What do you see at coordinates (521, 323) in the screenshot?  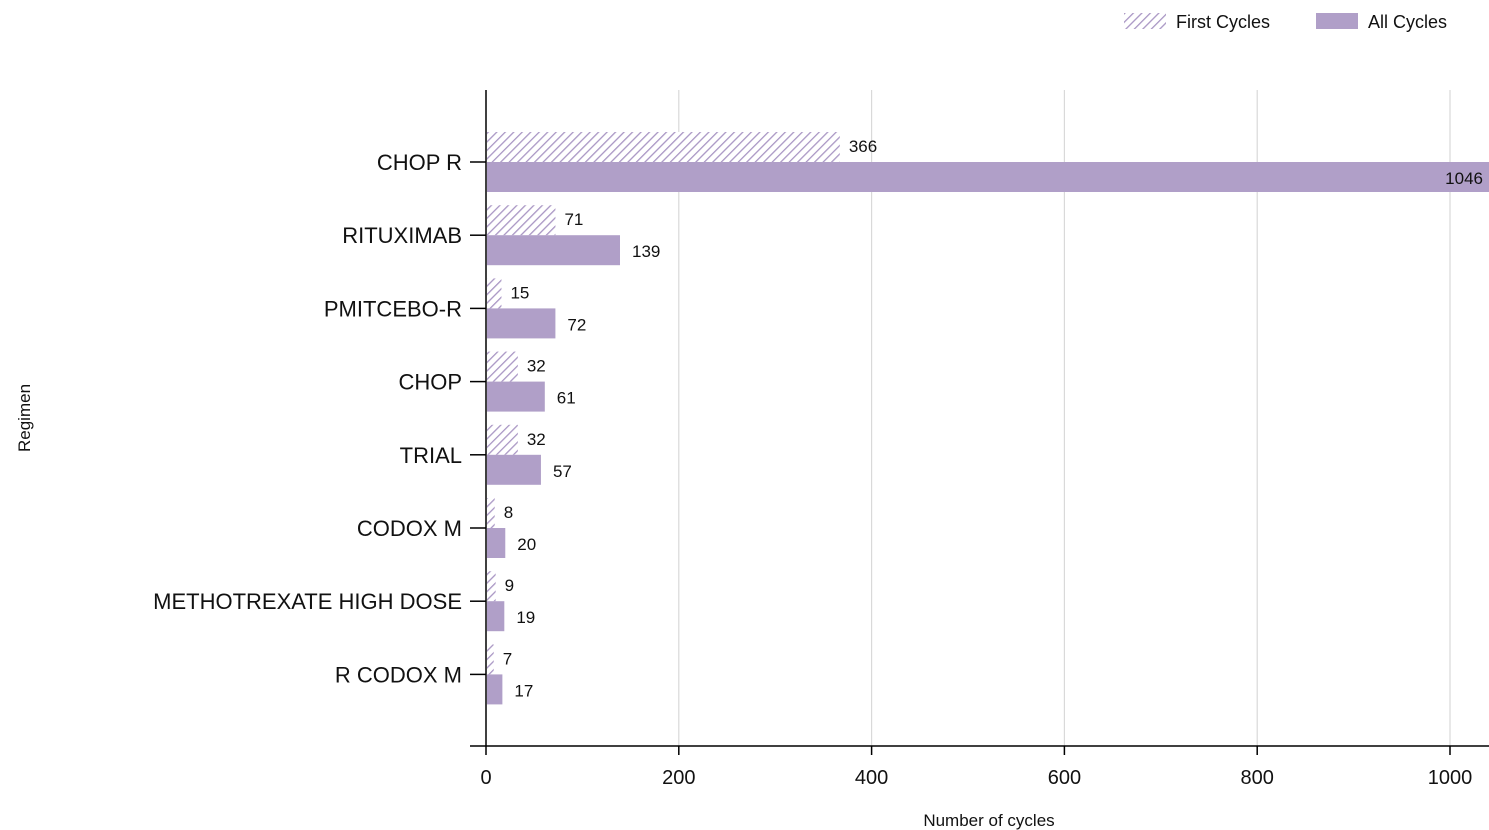 I see `bar-all-cycles-pmitcebo-r` at bounding box center [521, 323].